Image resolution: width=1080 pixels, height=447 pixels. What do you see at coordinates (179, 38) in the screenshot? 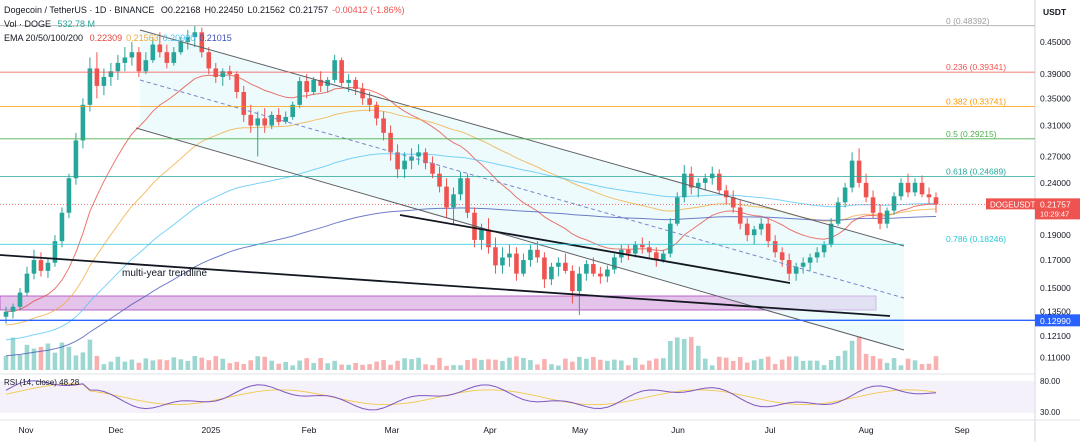
I see `ema-value: 0.20900` at bounding box center [179, 38].